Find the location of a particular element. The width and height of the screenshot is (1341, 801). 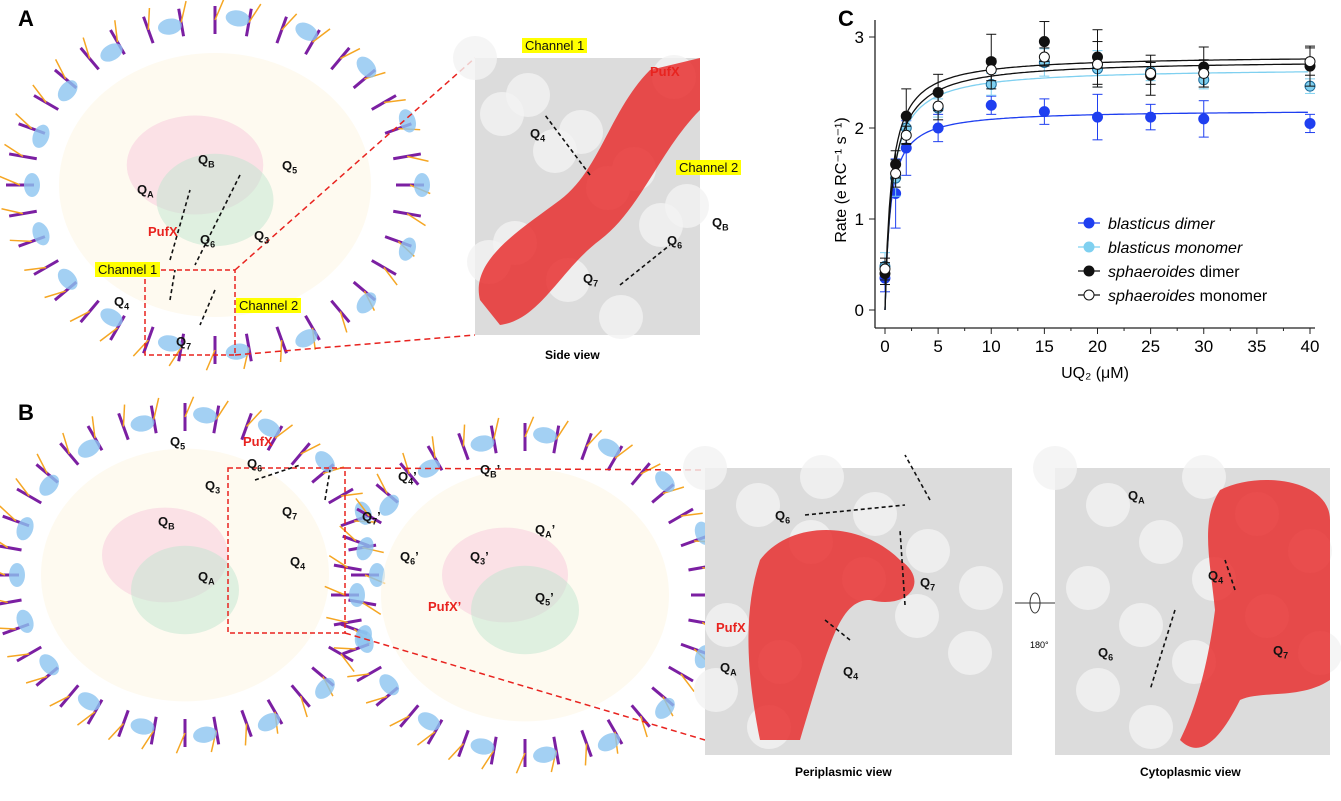

rotation-label: 180° is located at coordinates (1039, 645).